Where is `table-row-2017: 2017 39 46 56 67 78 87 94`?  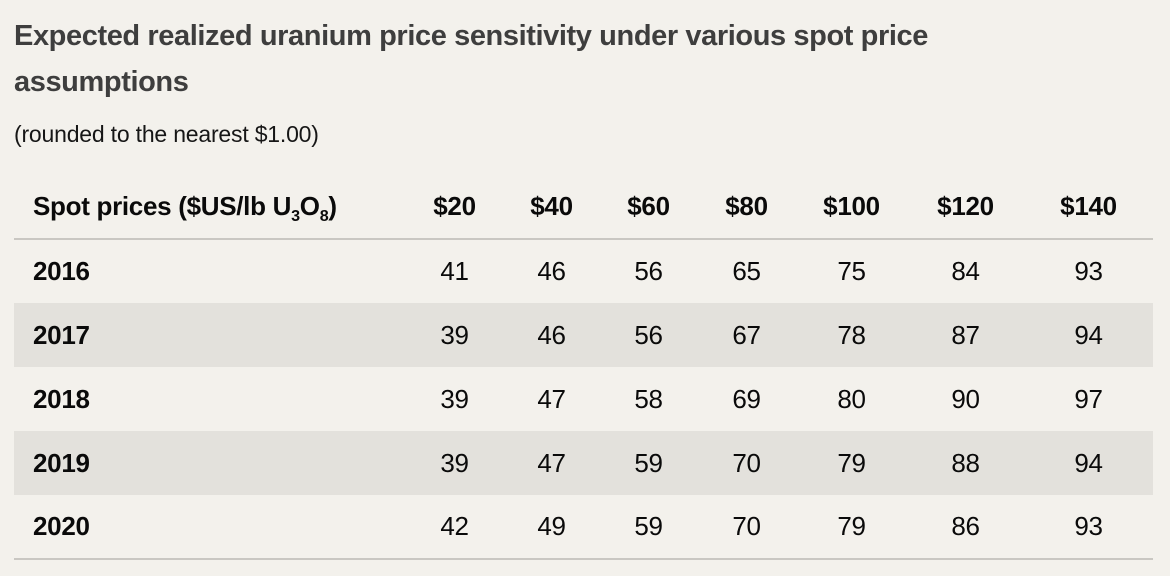
table-row-2017: 2017 39 46 56 67 78 87 94 is located at coordinates (583, 335).